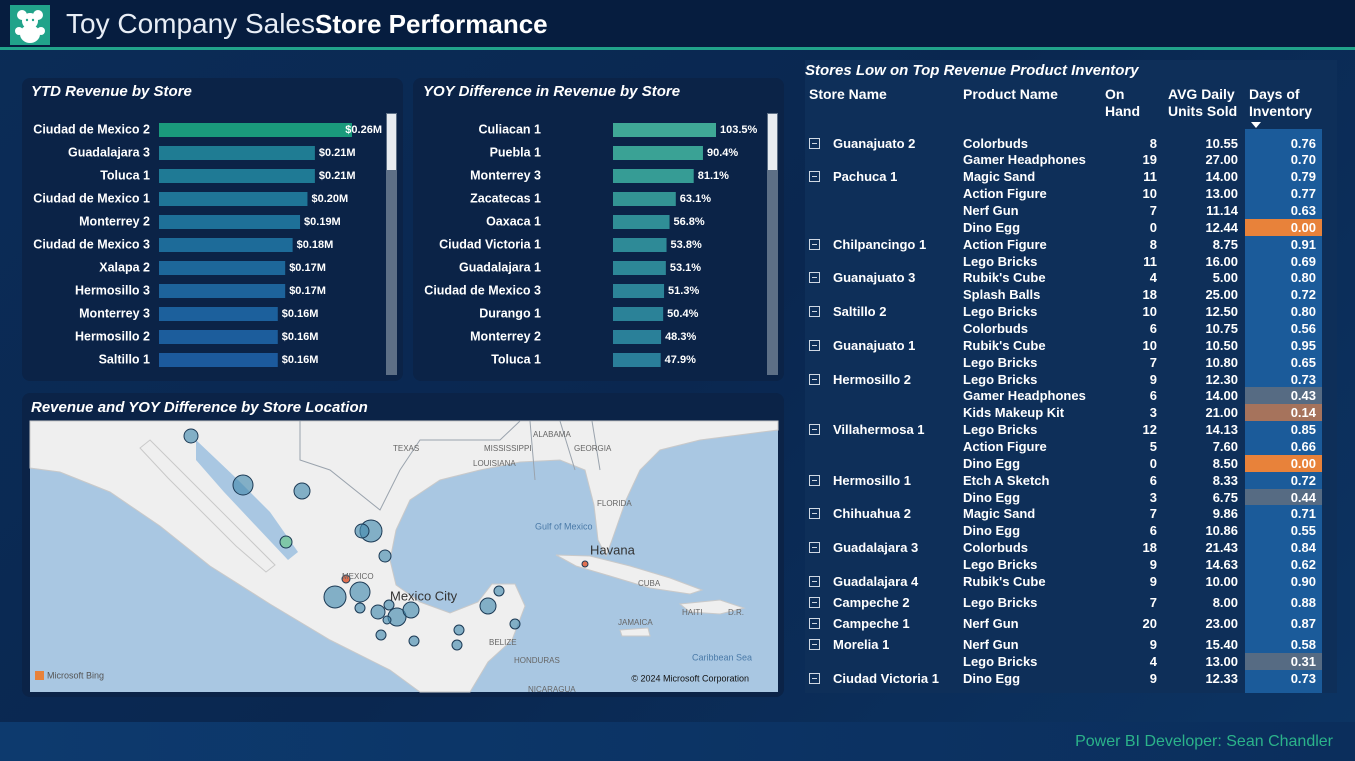 This screenshot has width=1355, height=761. I want to click on data-label: 103.5%, so click(739, 130).